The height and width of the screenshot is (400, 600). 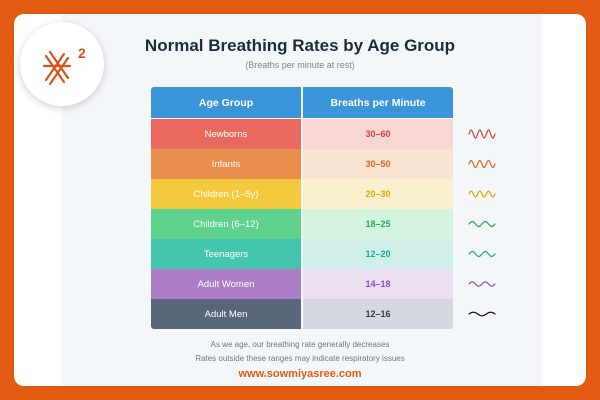 What do you see at coordinates (302, 164) in the screenshot?
I see `table-row: Infants 30–50` at bounding box center [302, 164].